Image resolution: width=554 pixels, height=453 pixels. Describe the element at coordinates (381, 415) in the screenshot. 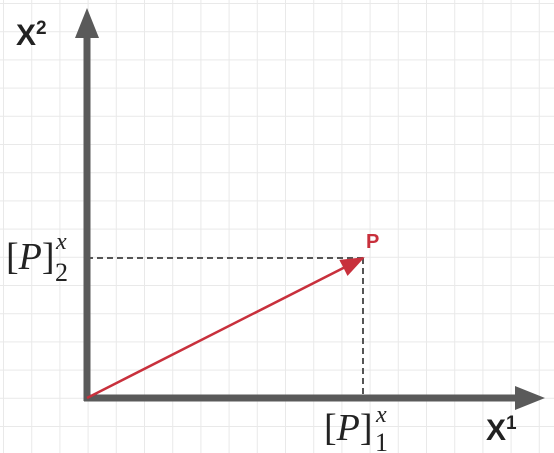

I see `x-component-superscript: x` at that location.